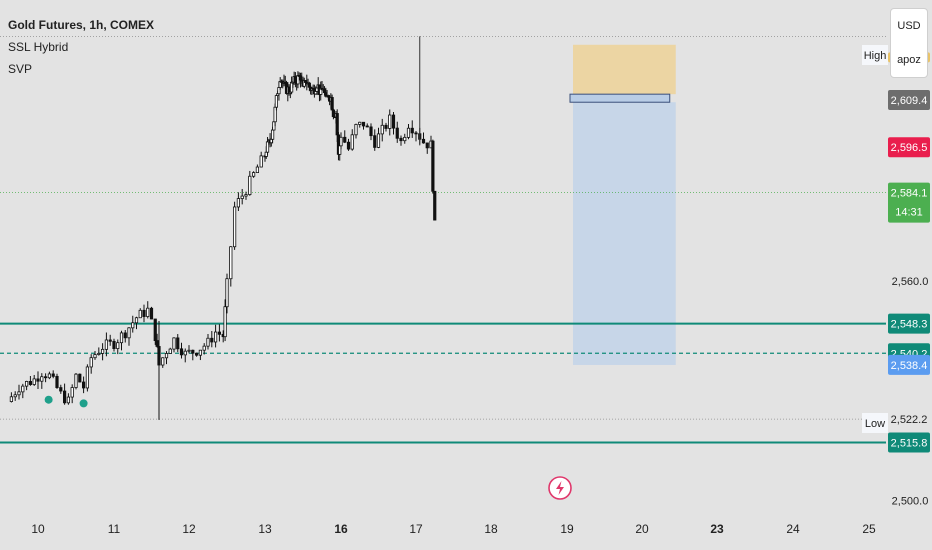 Image resolution: width=932 pixels, height=550 pixels. I want to click on y-tick-label: 2,560.0, so click(910, 282).